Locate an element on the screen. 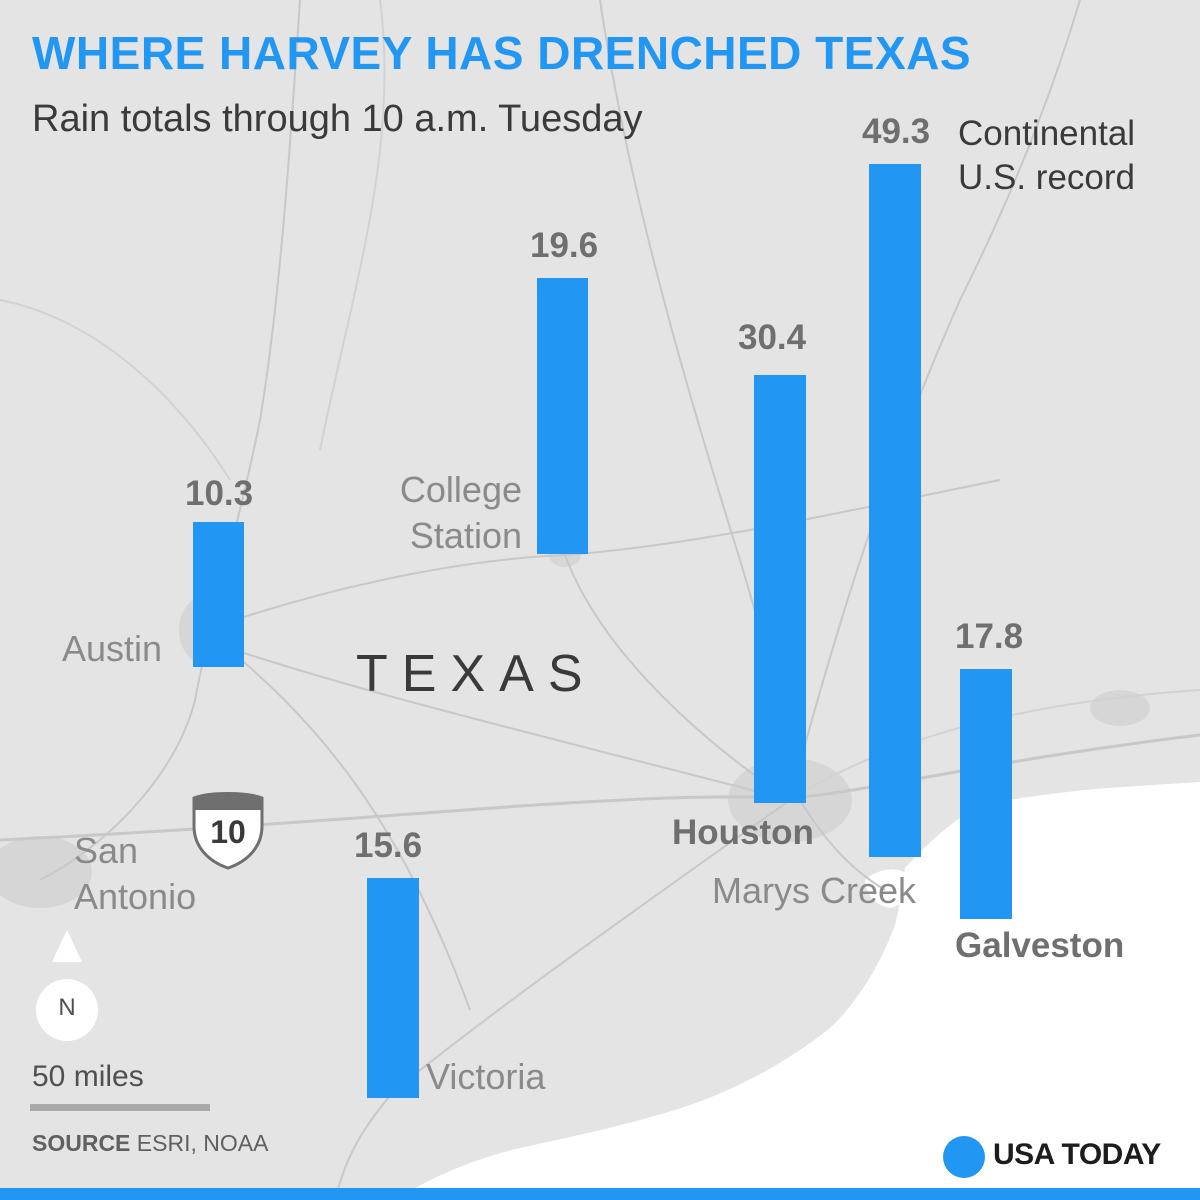 This screenshot has width=1200, height=1200. value-label-houston: 30.4 is located at coordinates (772, 337).